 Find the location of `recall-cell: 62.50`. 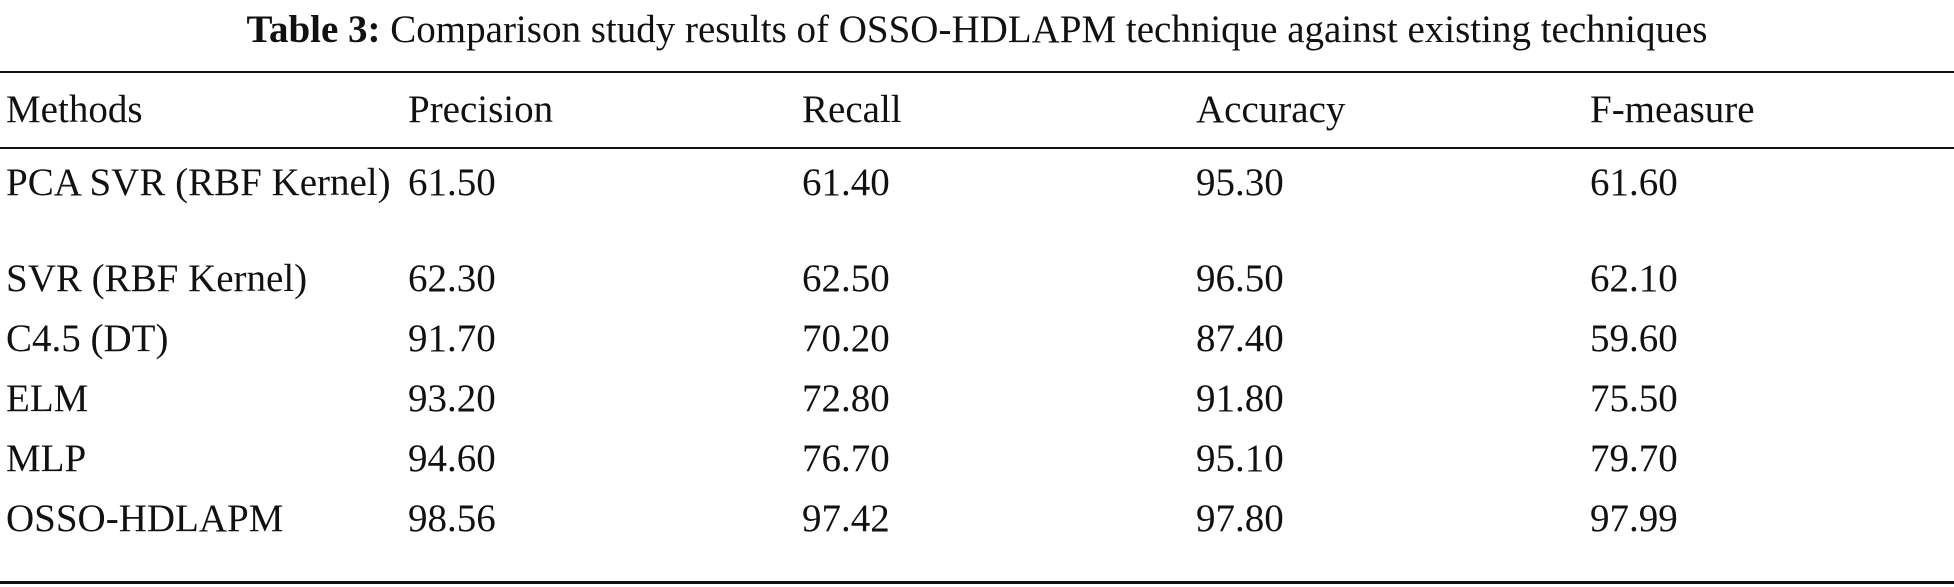

recall-cell: 62.50 is located at coordinates (846, 278).